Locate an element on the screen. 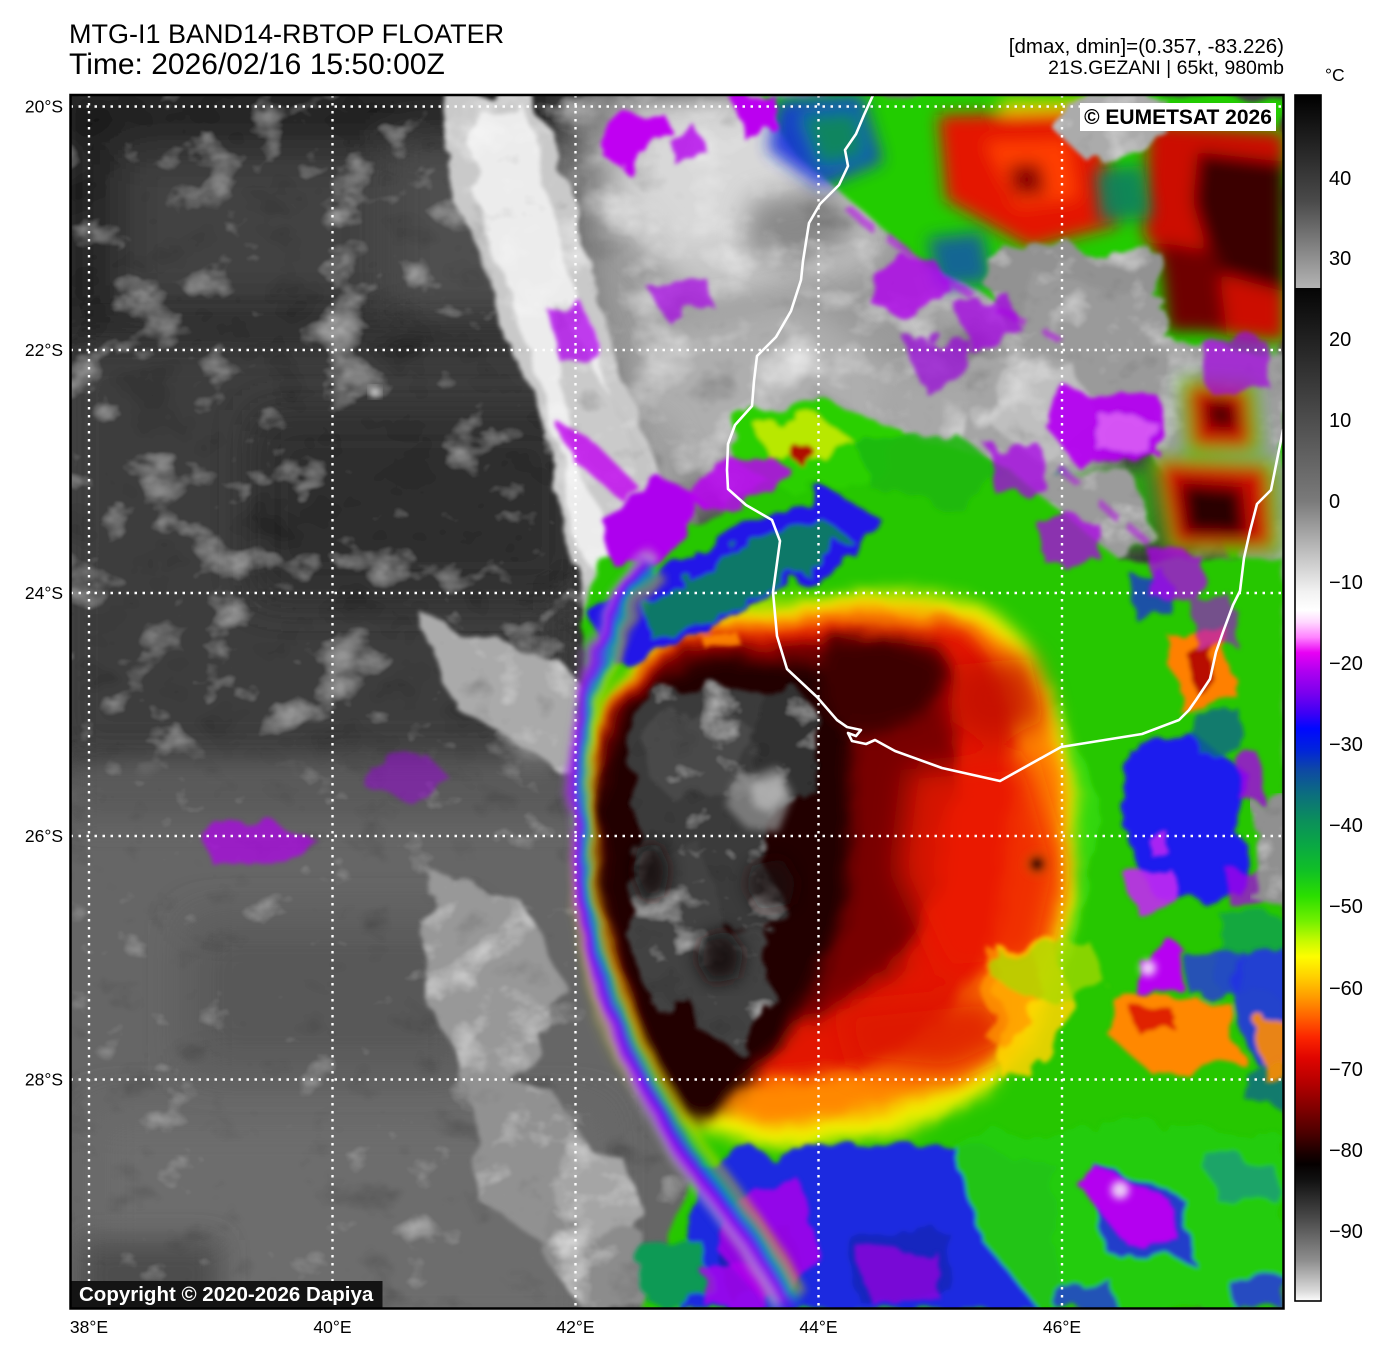 The width and height of the screenshot is (1388, 1359). svg-text: °C is located at coordinates (1335, 75).